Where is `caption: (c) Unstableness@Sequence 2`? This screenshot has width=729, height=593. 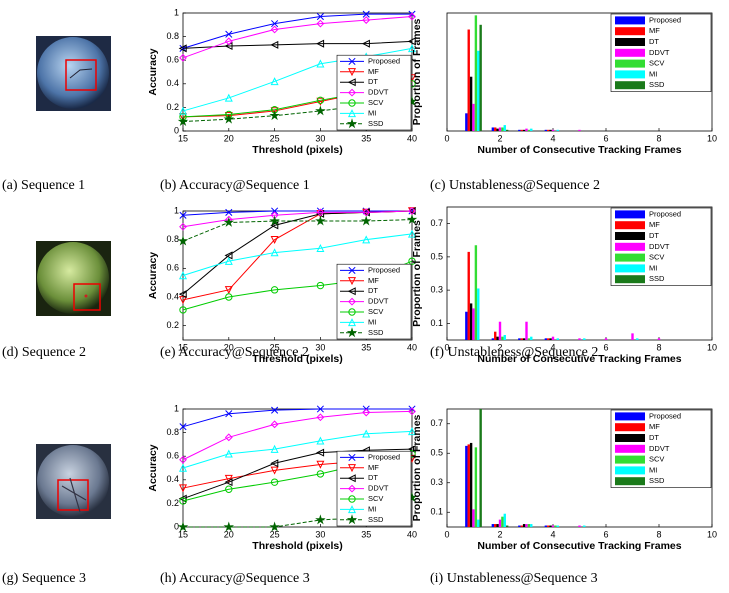 caption: (c) Unstableness@Sequence 2 is located at coordinates (515, 185).